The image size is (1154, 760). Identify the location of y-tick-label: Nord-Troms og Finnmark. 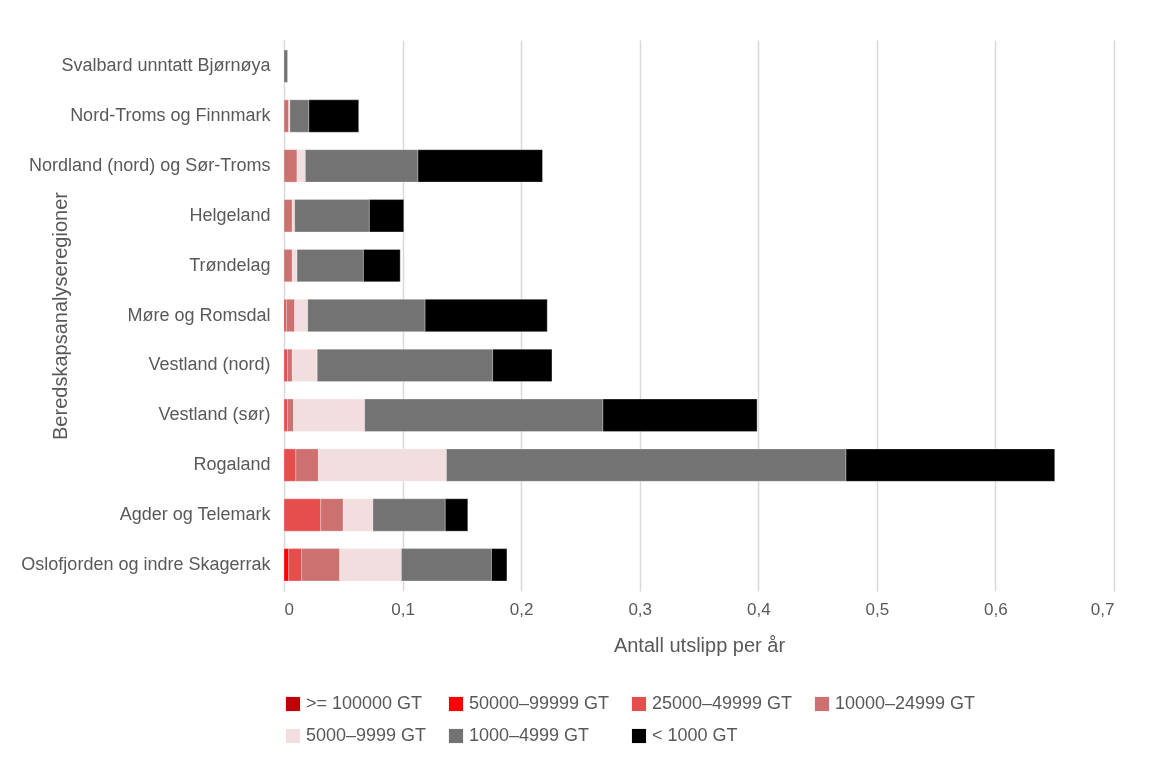
(171, 115).